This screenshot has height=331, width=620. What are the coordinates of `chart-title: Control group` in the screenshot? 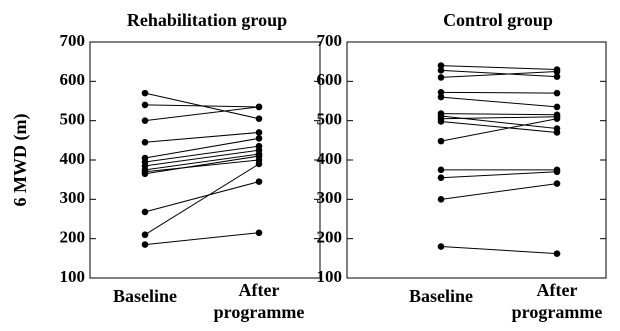 It's located at (498, 20).